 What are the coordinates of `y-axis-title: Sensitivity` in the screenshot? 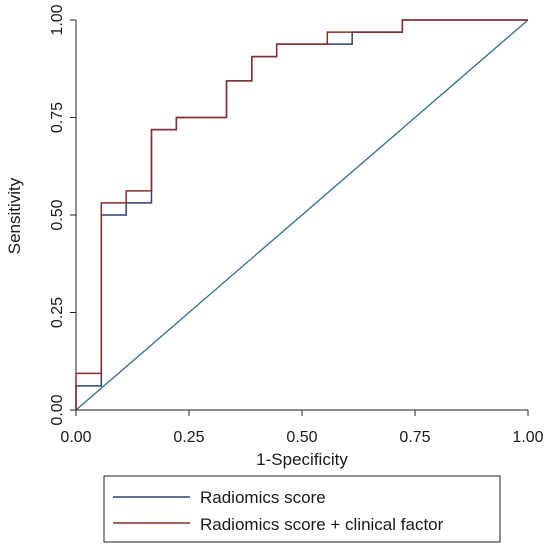 It's located at (14, 215).